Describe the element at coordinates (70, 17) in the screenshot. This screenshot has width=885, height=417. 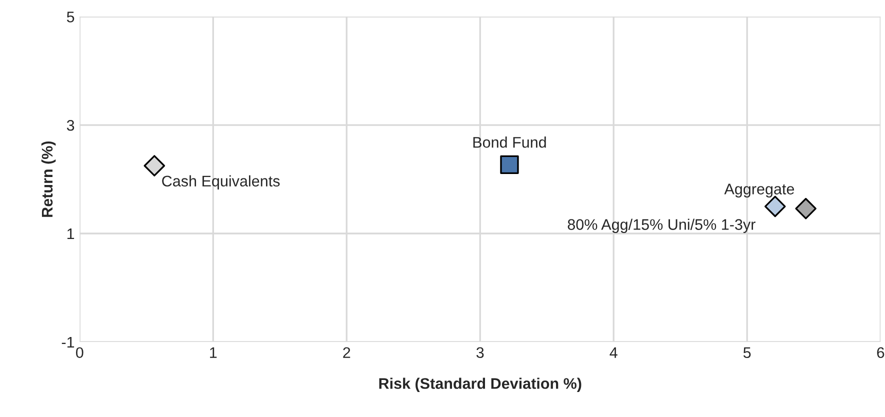
I see `y-tick-label: 5` at that location.